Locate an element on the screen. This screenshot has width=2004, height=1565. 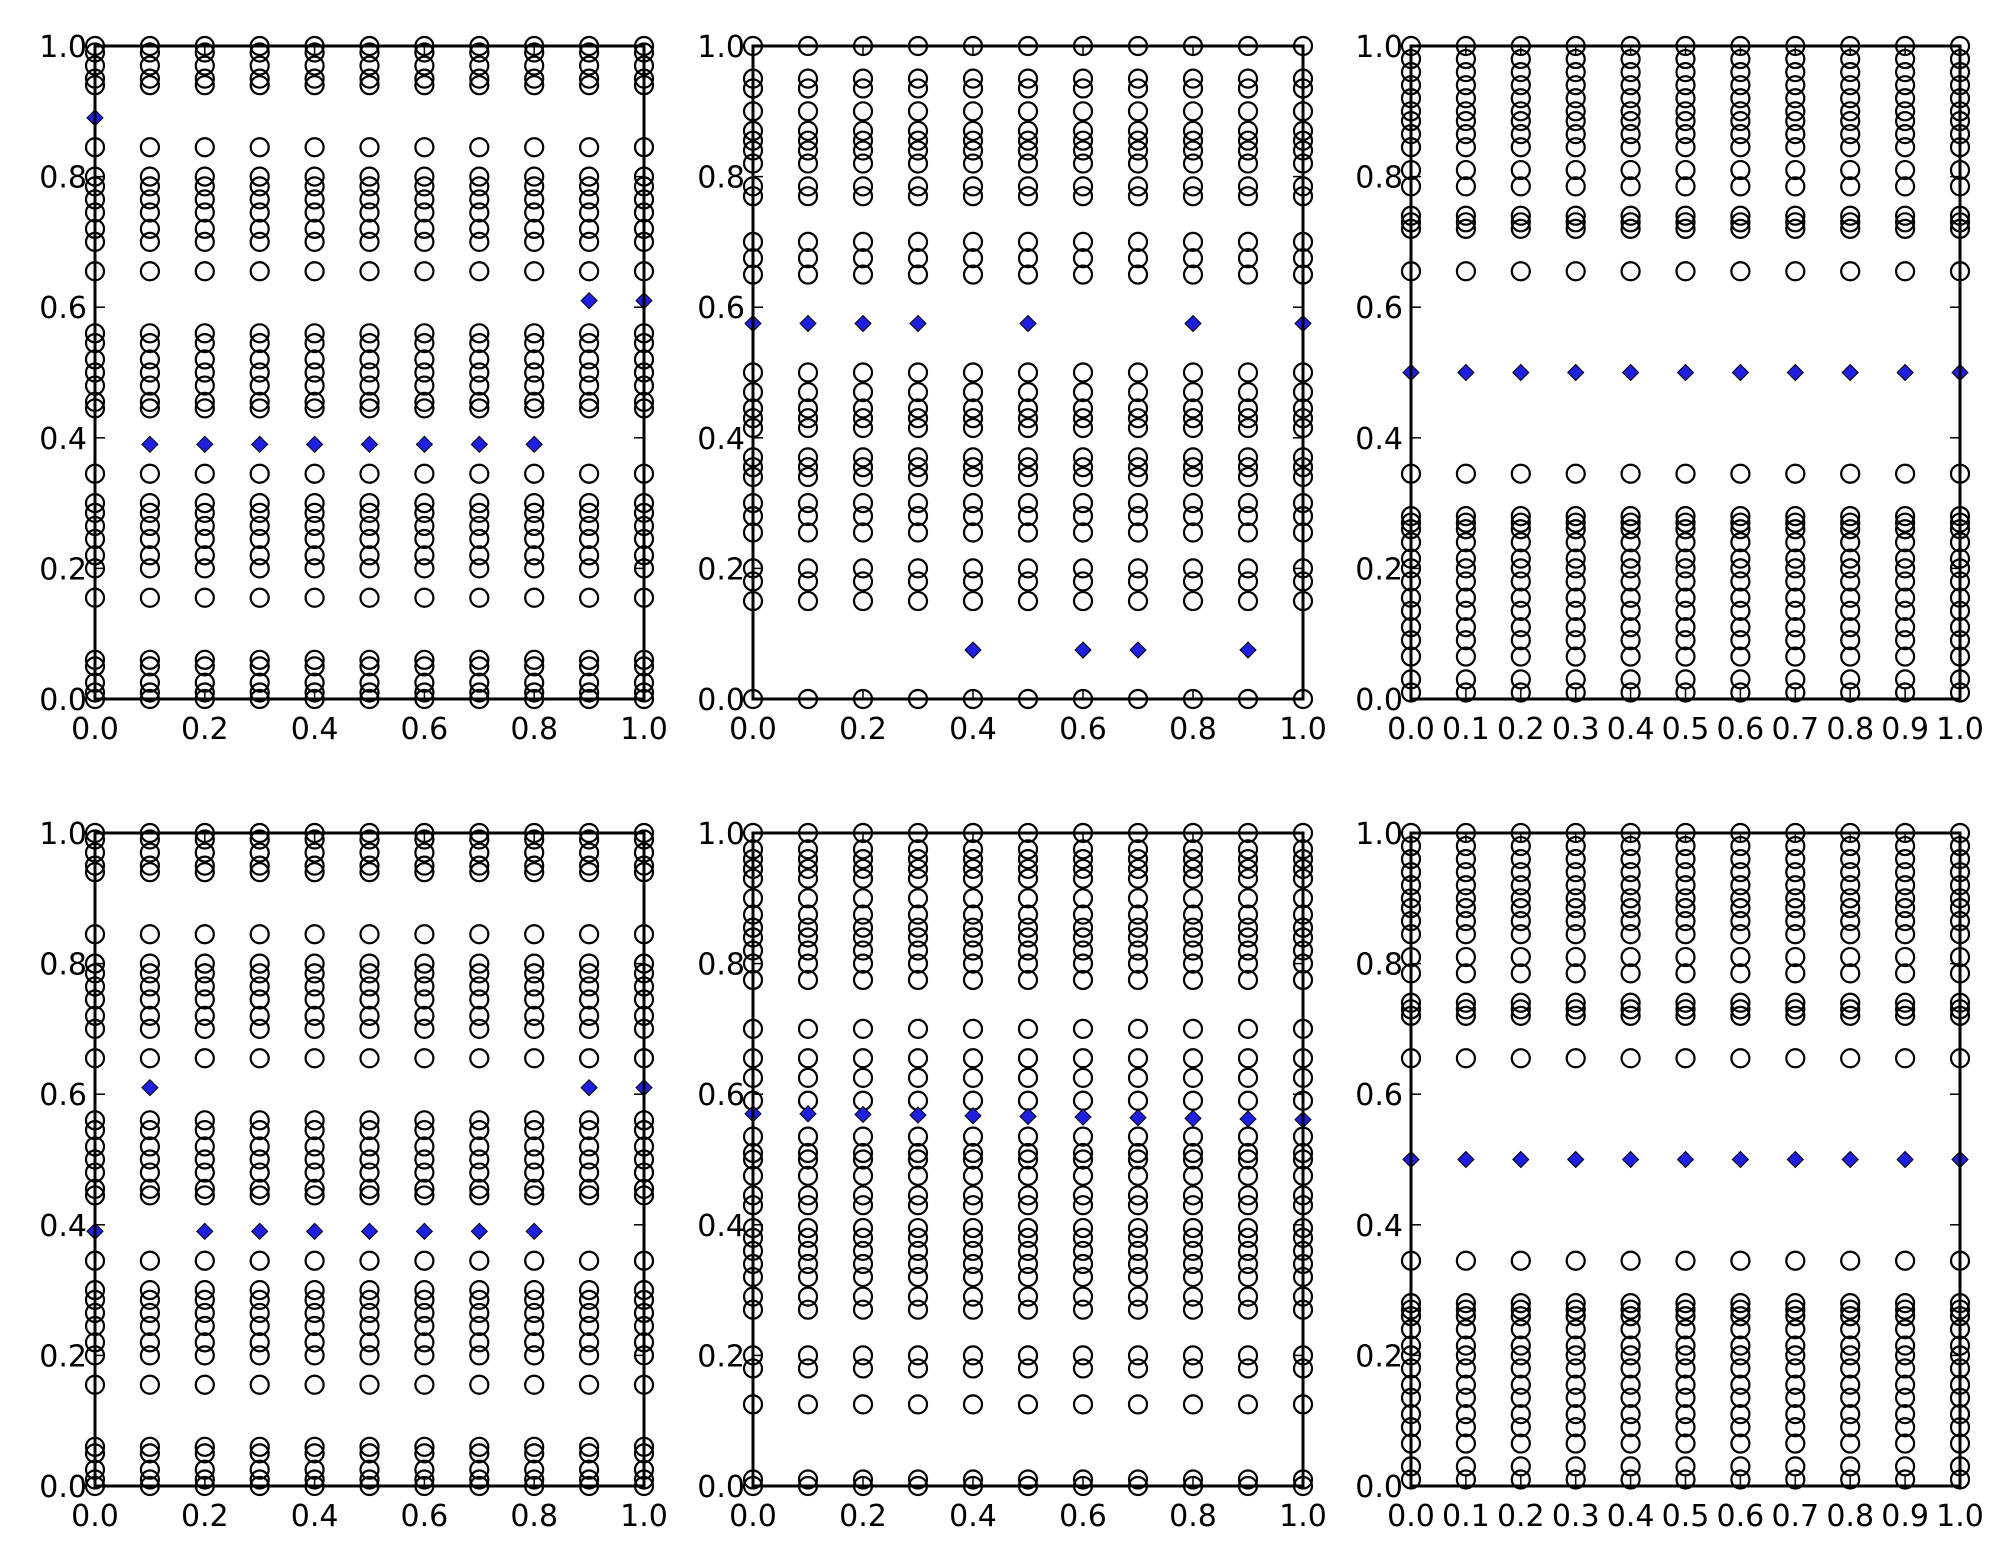
diamond-markers is located at coordinates (1685, 1159).